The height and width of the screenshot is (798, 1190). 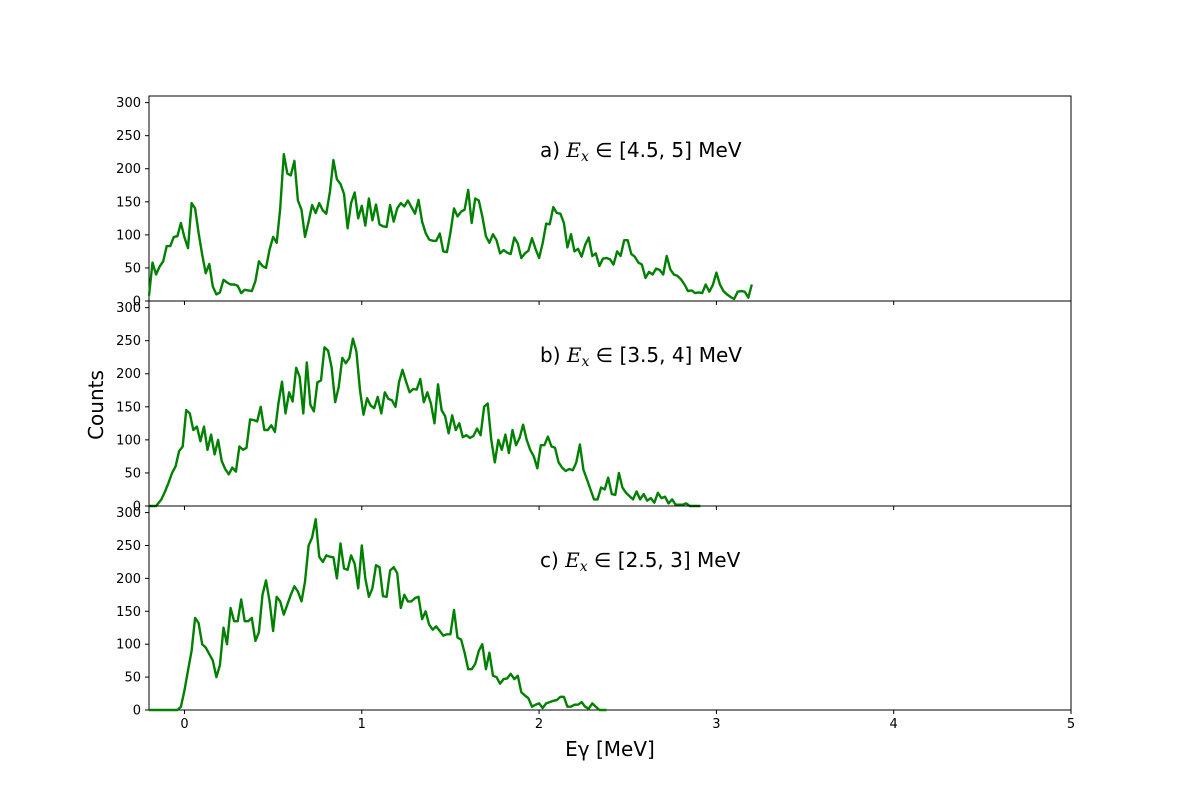 I want to click on panel-c-ytick-label: 50, so click(x=132, y=678).